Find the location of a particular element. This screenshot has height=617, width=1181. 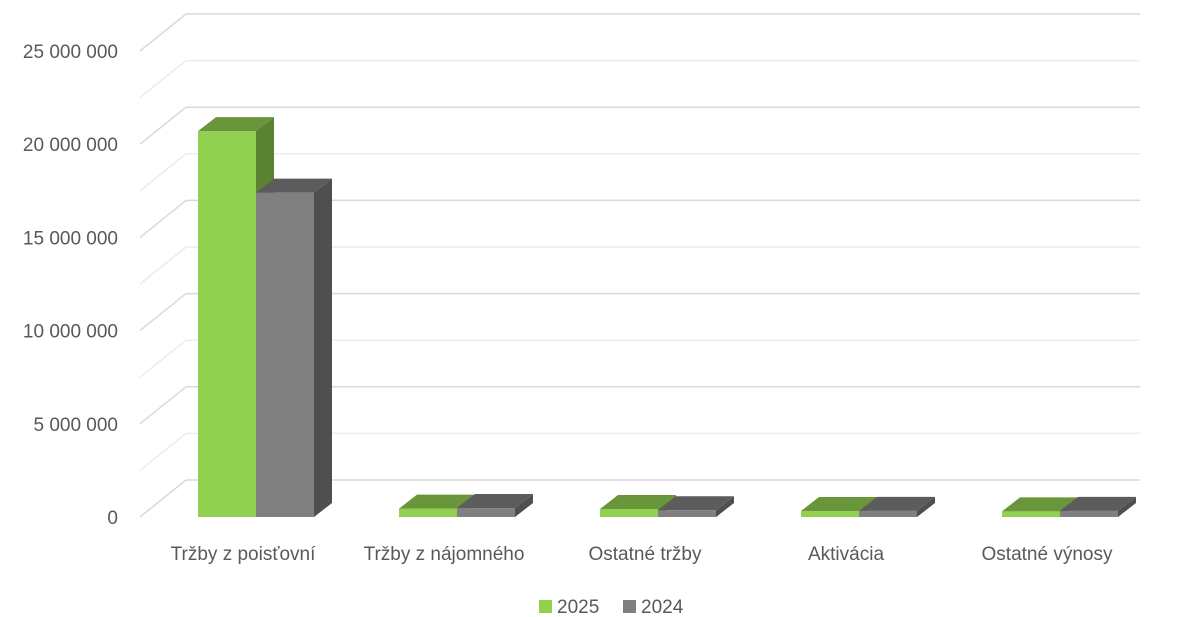

legend-label: 2024 is located at coordinates (662, 607).